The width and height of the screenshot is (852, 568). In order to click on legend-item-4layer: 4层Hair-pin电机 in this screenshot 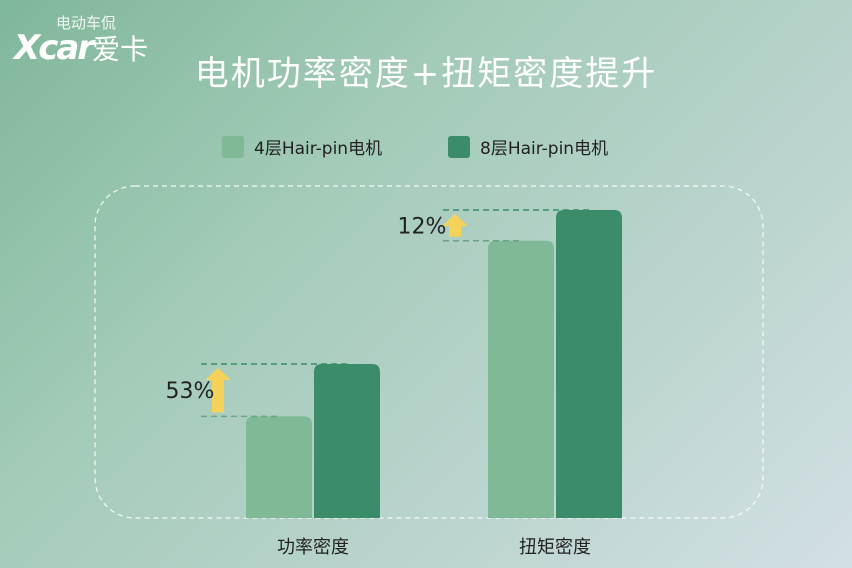, I will do `click(302, 146)`.